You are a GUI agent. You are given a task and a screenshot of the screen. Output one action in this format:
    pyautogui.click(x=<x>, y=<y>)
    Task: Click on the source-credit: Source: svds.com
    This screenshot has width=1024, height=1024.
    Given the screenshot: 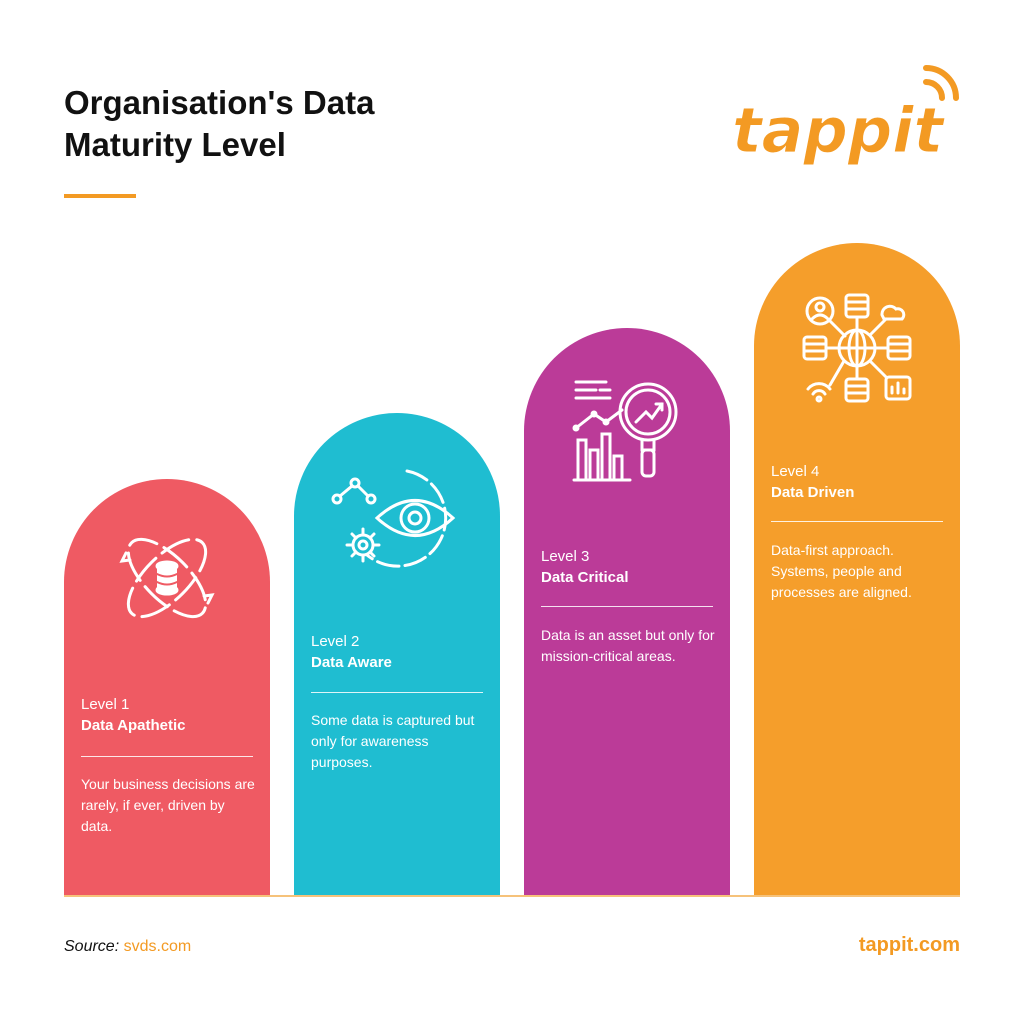 What is the action you would take?
    pyautogui.click(x=127, y=947)
    